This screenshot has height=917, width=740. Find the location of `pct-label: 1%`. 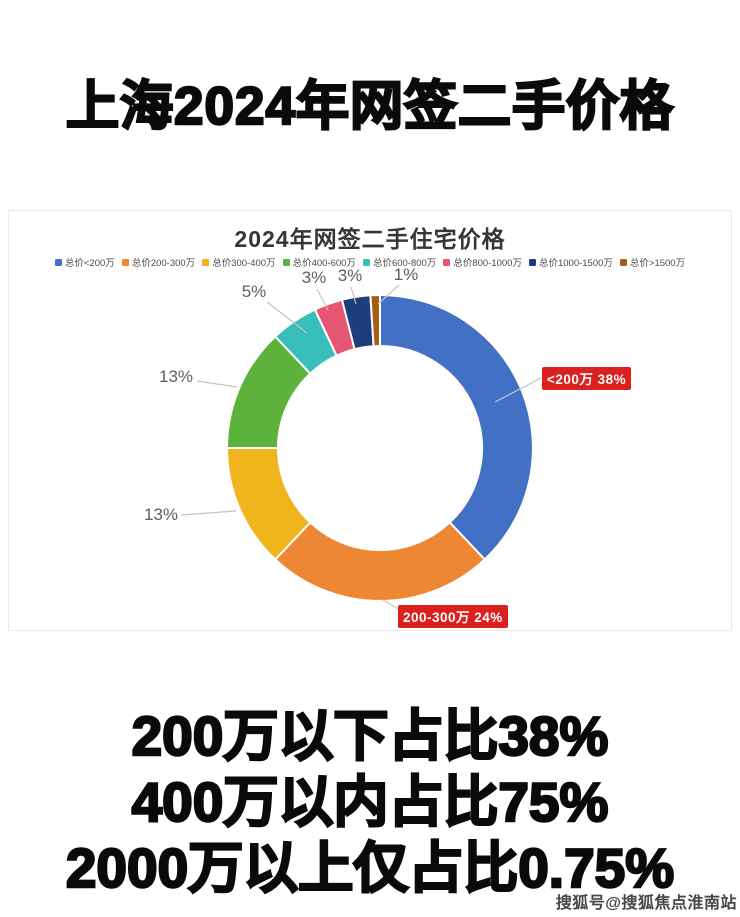

pct-label: 1% is located at coordinates (406, 274).